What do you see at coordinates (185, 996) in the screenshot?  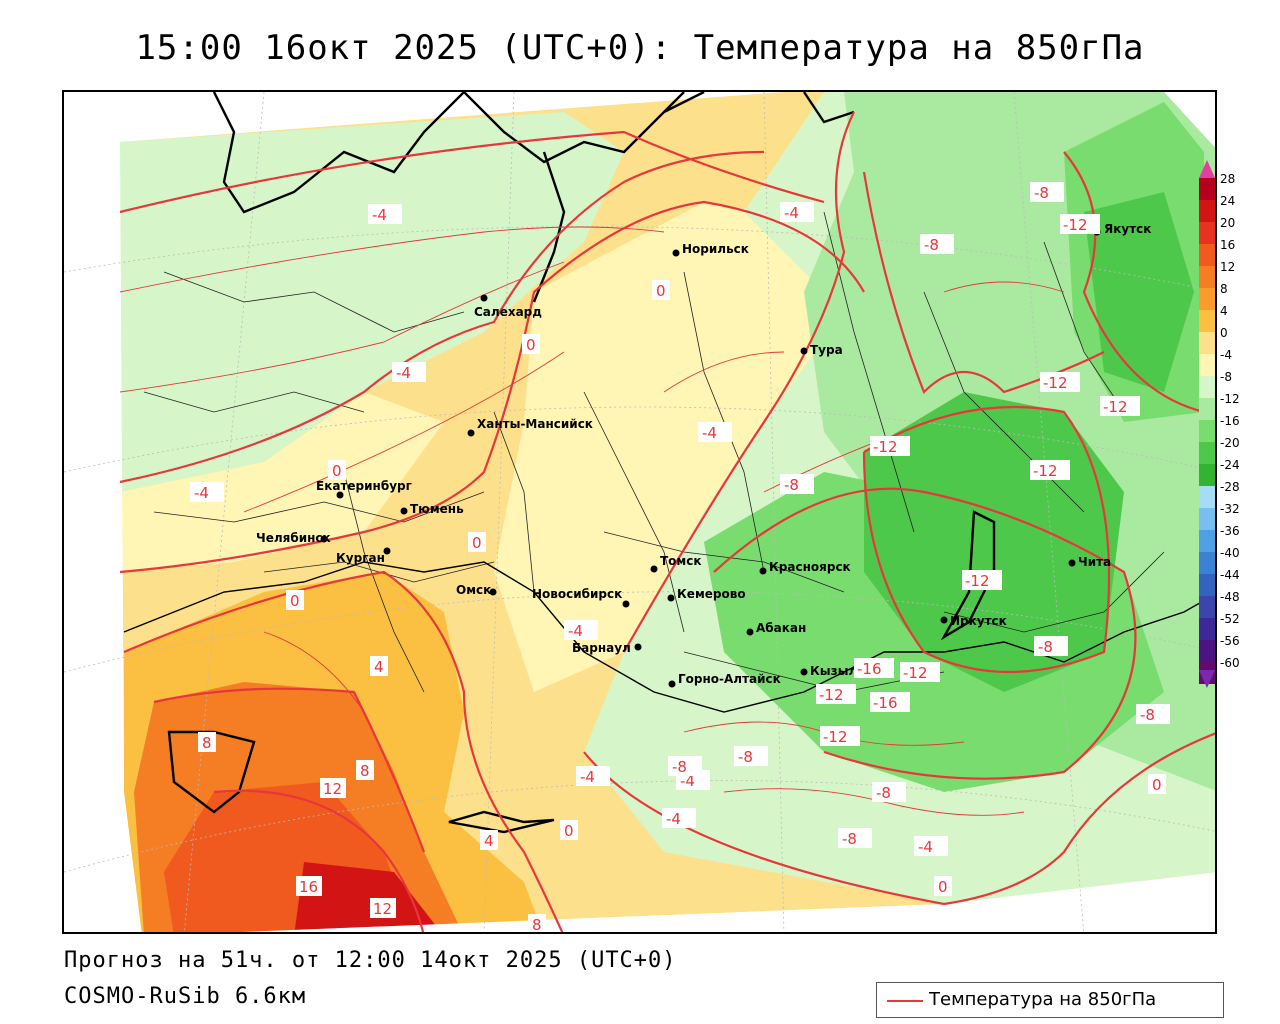 I see `model-name: COSMO-RuSib 6.6км` at bounding box center [185, 996].